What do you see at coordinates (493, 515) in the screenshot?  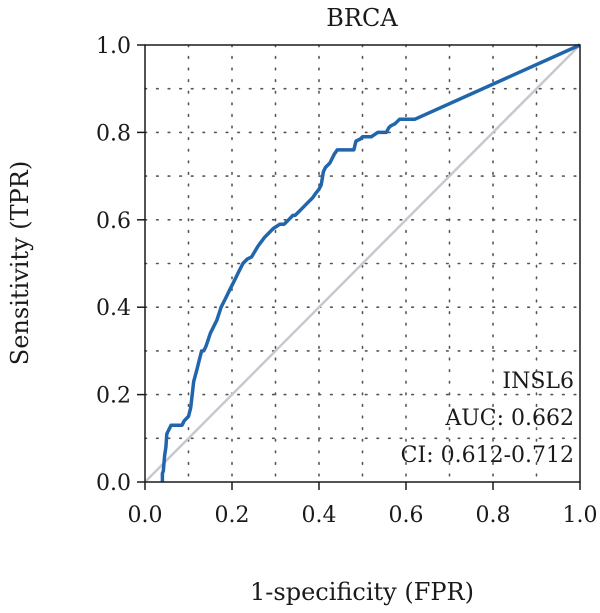 I see `x-tick-label: 0.8` at bounding box center [493, 515].